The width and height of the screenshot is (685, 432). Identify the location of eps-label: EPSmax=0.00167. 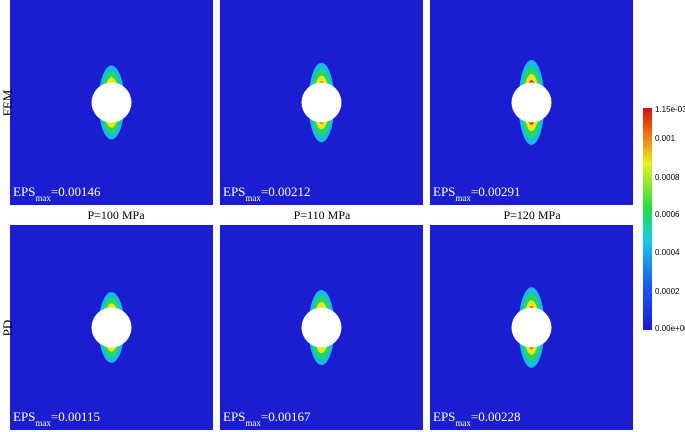
(267, 418).